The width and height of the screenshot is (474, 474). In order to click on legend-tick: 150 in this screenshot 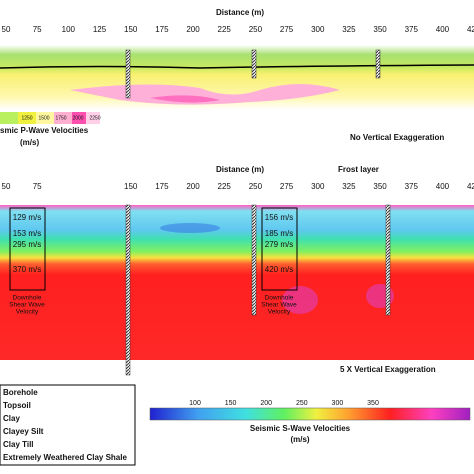, I will do `click(231, 403)`.